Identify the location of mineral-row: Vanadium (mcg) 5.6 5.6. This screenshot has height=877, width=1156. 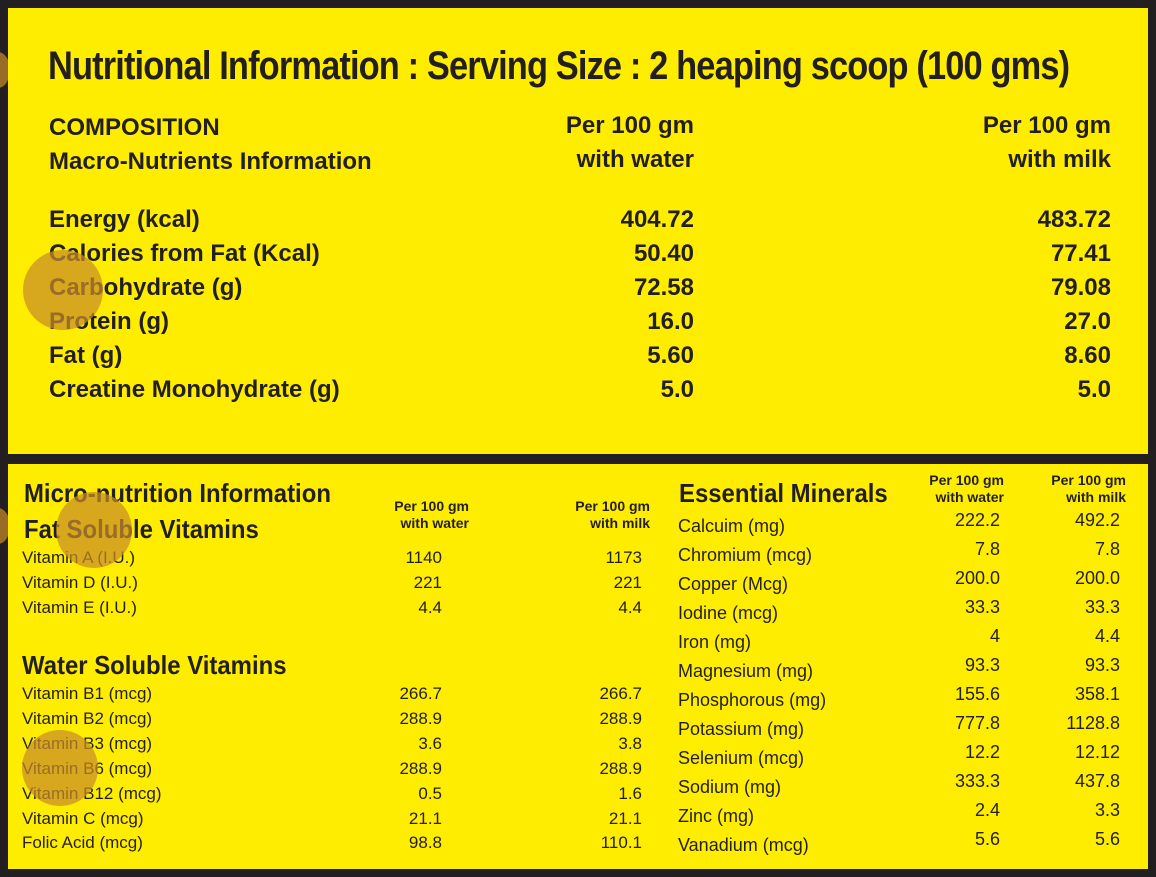
(899, 845).